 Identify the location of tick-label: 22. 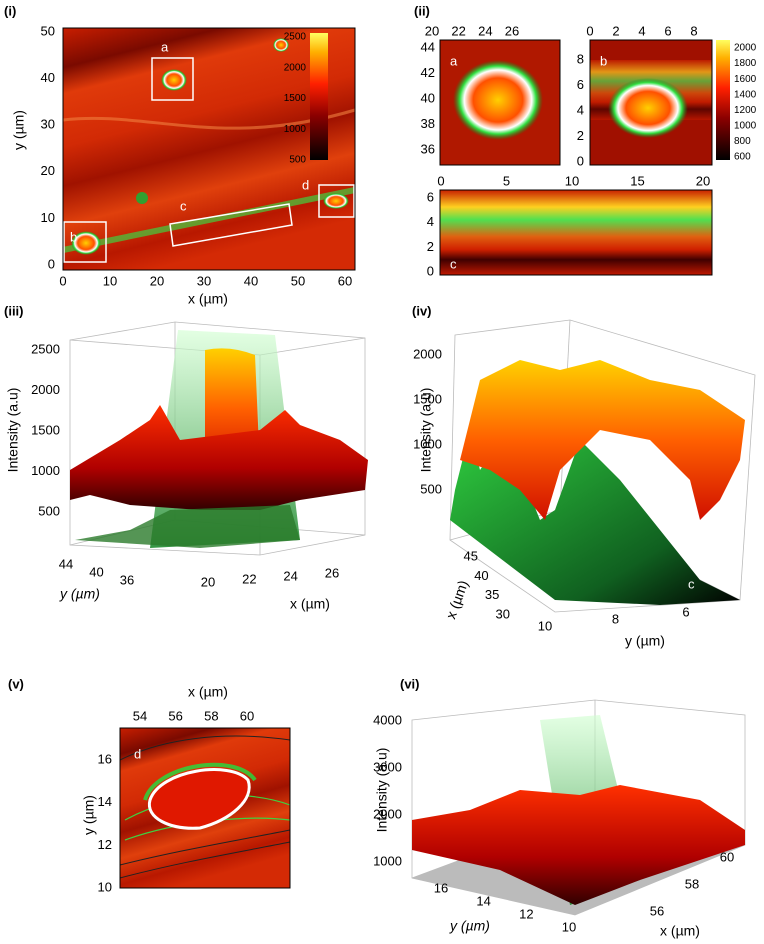
(458, 30).